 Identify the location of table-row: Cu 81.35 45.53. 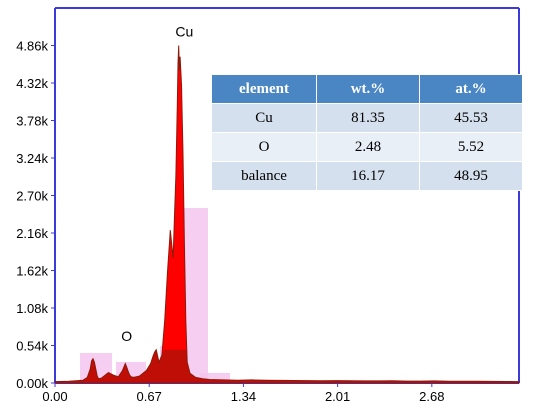
(367, 118).